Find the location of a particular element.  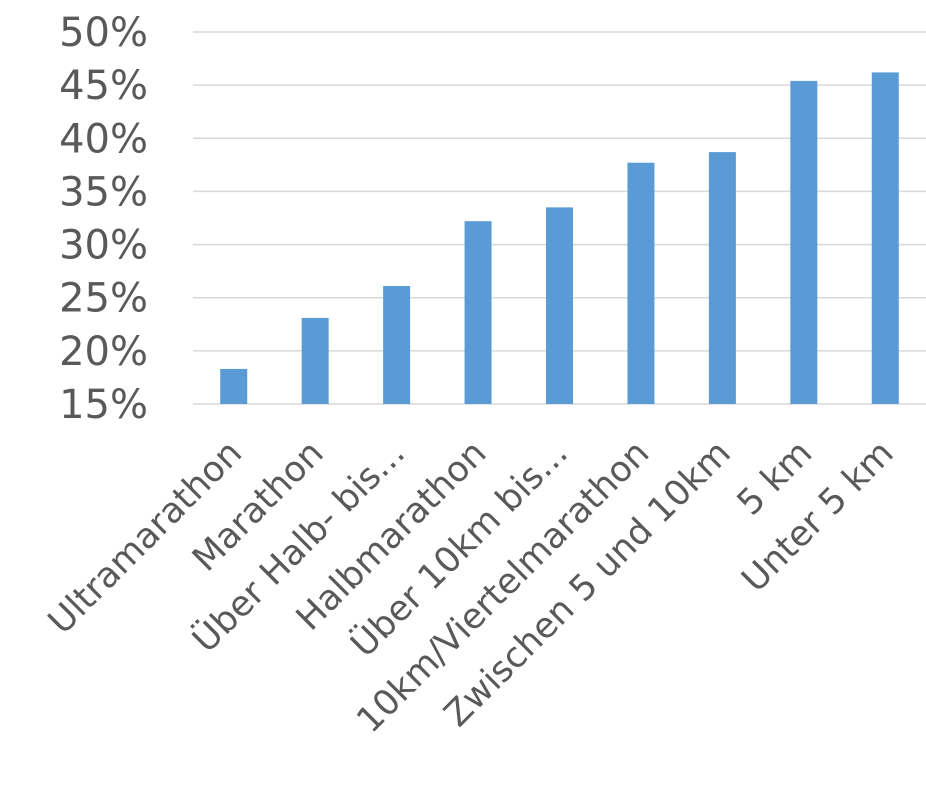

y-tick-label: 40% is located at coordinates (103, 139).